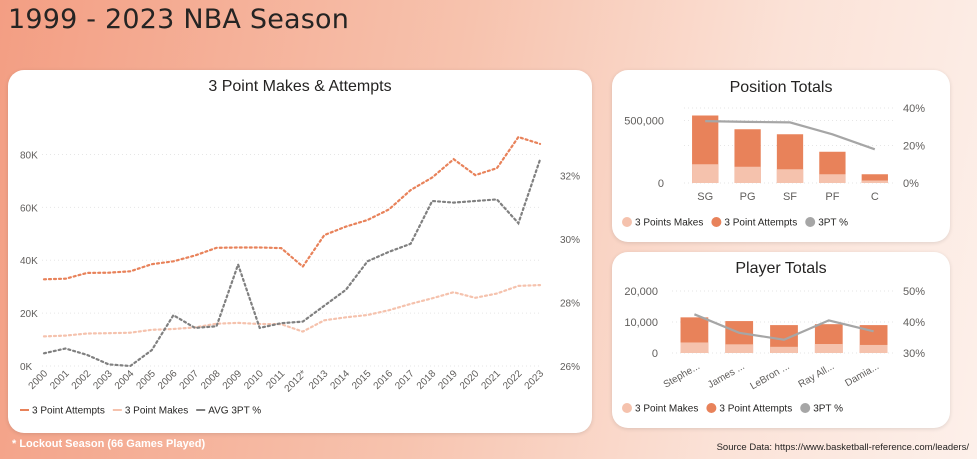 This screenshot has width=977, height=459. I want to click on x-tick-label: C, so click(875, 197).